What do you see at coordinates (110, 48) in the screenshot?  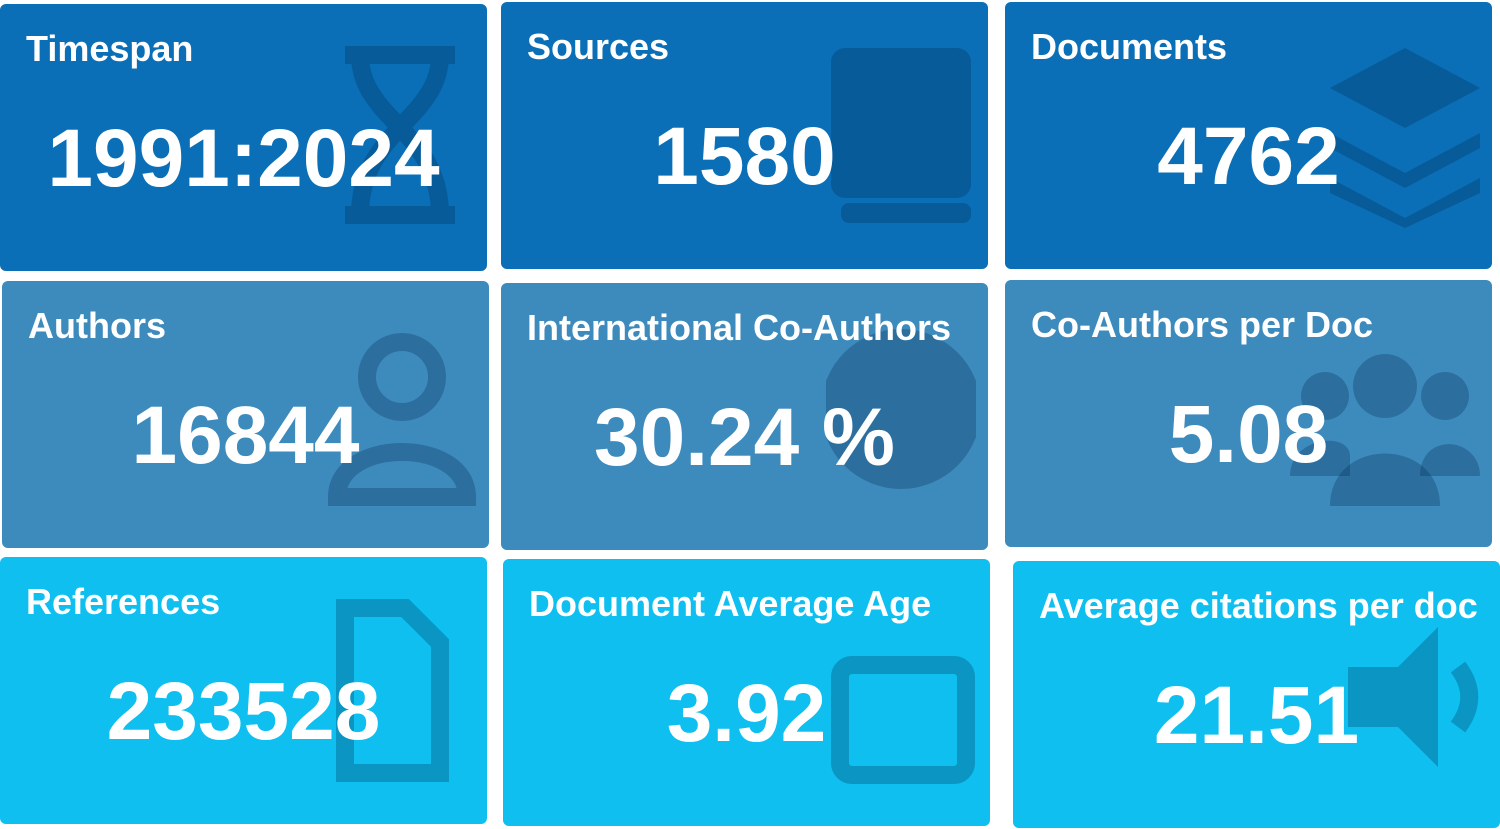 I see `box-title: Timespan` at bounding box center [110, 48].